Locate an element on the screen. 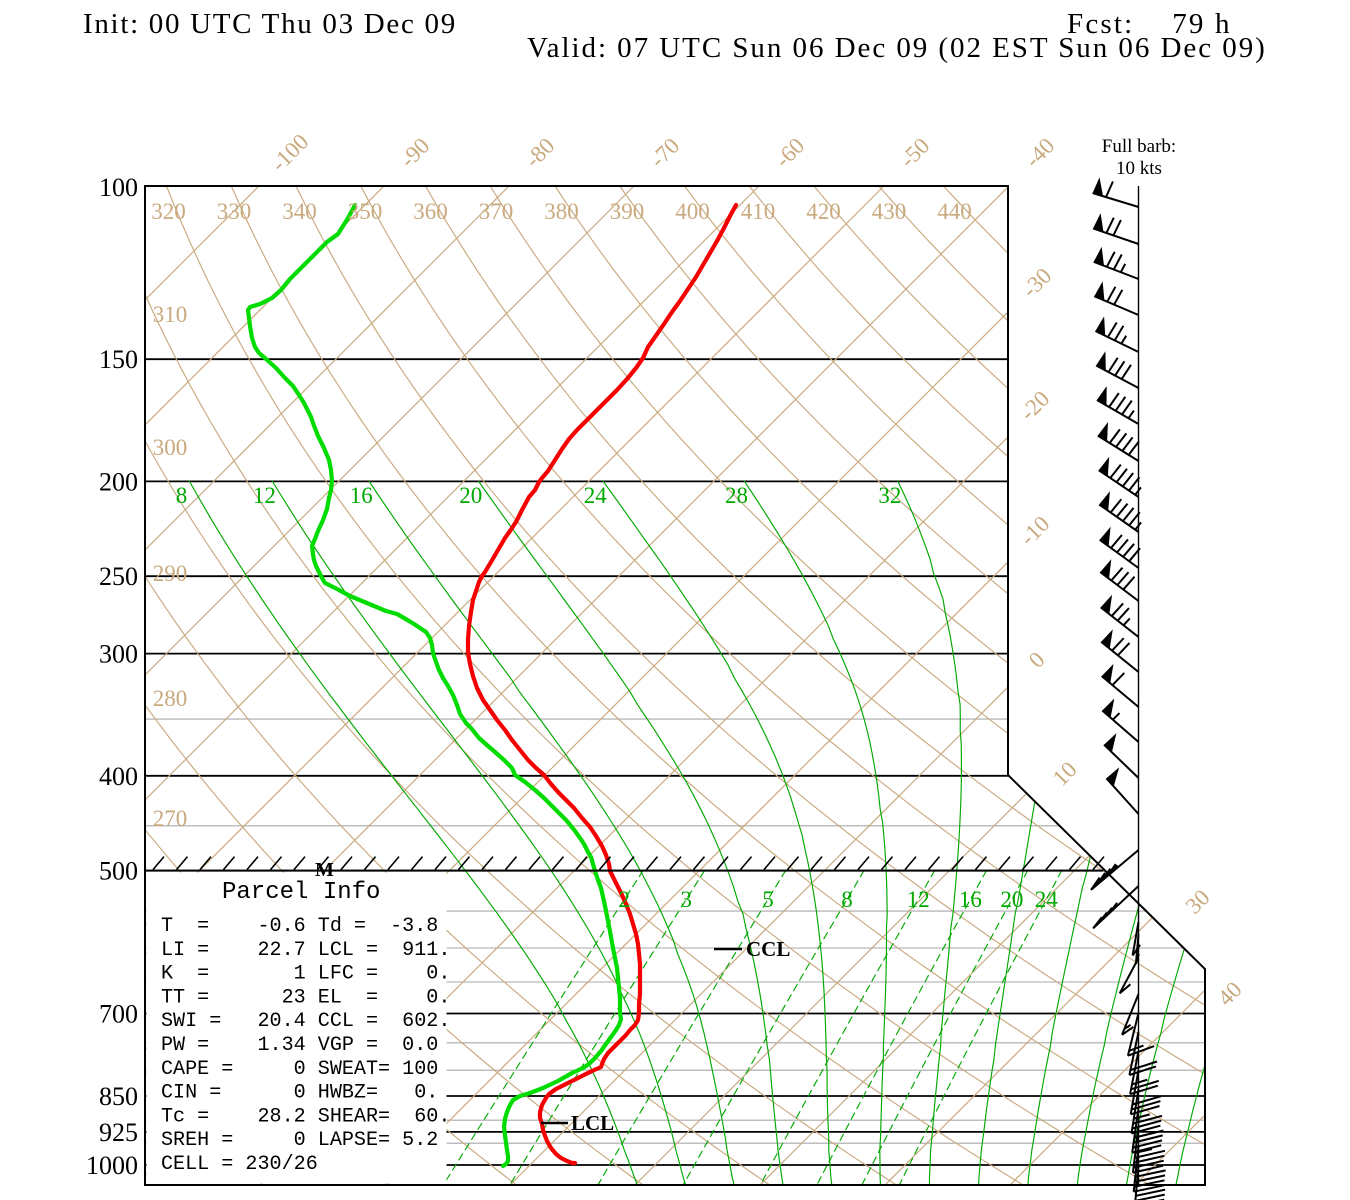  svg-text: 290 is located at coordinates (170, 573).